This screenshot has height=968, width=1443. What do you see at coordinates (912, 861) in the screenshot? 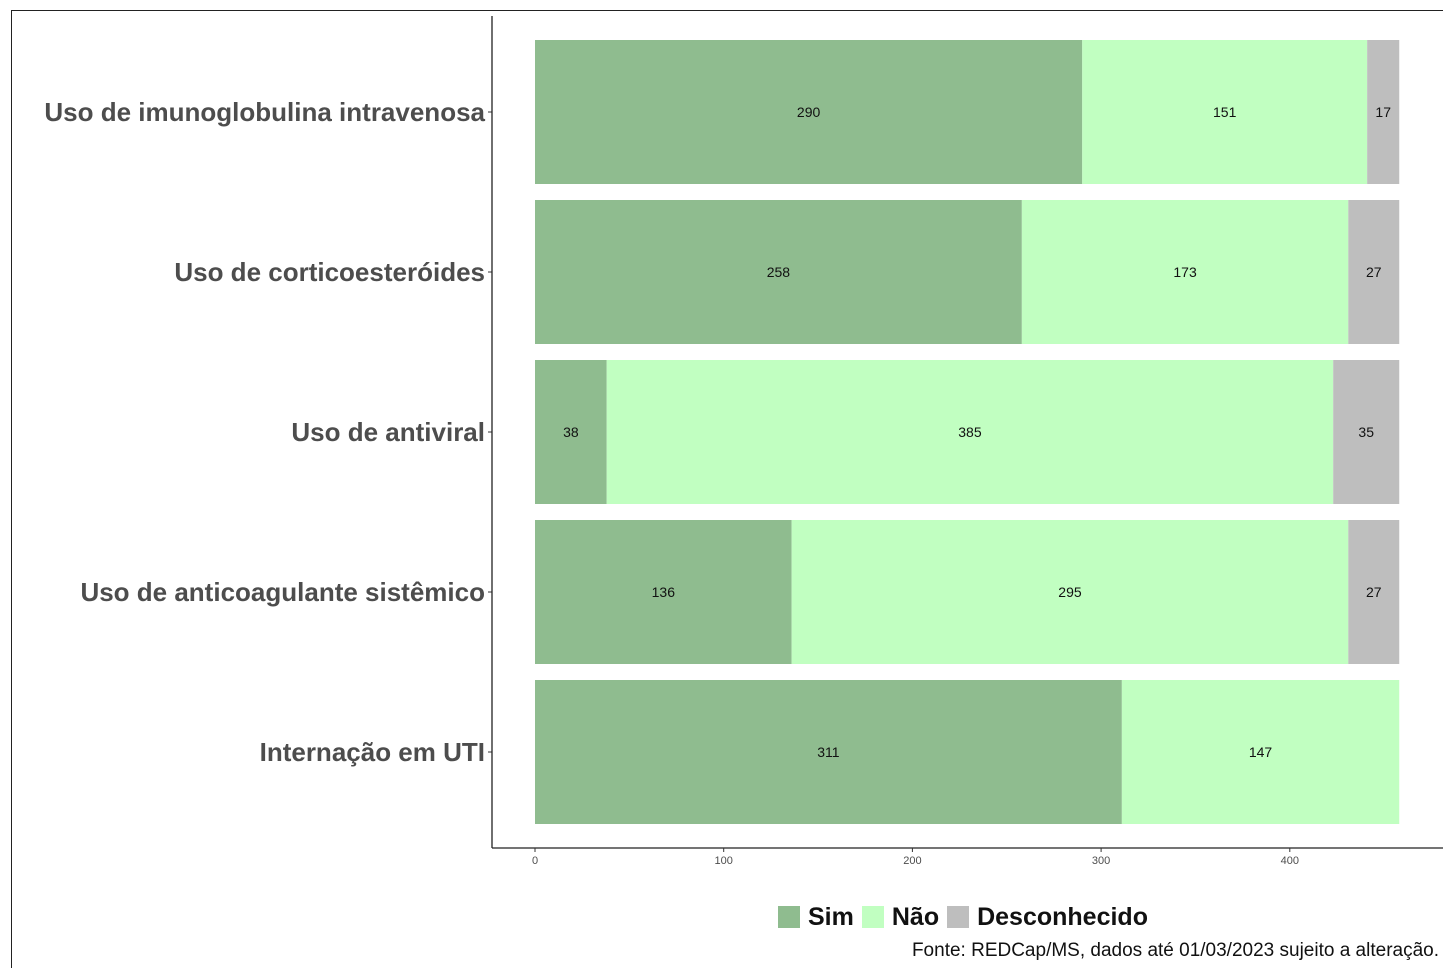
I see `x-tick-label: 200` at bounding box center [912, 861].